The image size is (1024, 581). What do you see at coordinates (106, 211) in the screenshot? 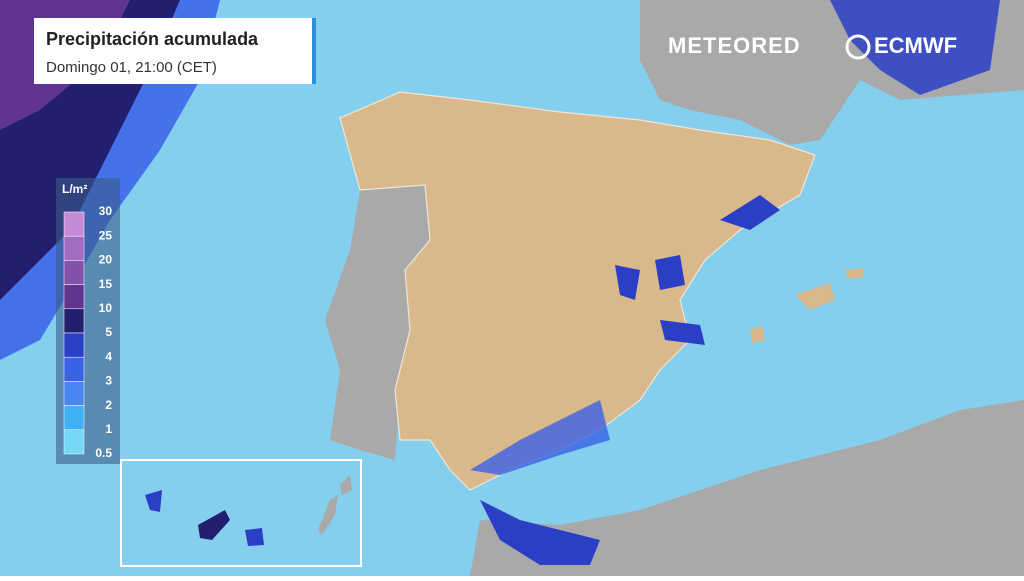
I see `legend-label: 30` at bounding box center [106, 211].